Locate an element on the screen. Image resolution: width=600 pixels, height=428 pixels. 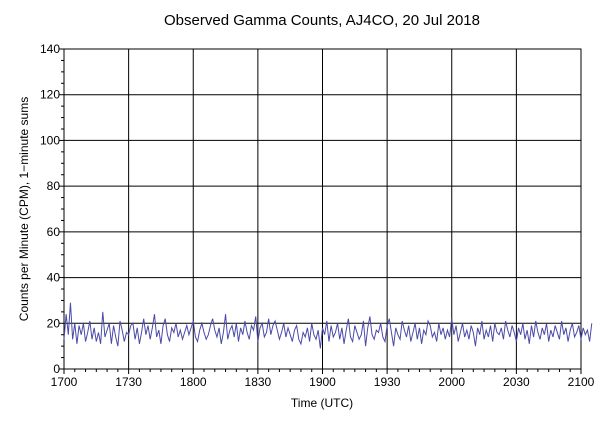
x-axis: 1700 1730 1800 1830 1900 1930 2000 2030 2100 is located at coordinates (323, 379).